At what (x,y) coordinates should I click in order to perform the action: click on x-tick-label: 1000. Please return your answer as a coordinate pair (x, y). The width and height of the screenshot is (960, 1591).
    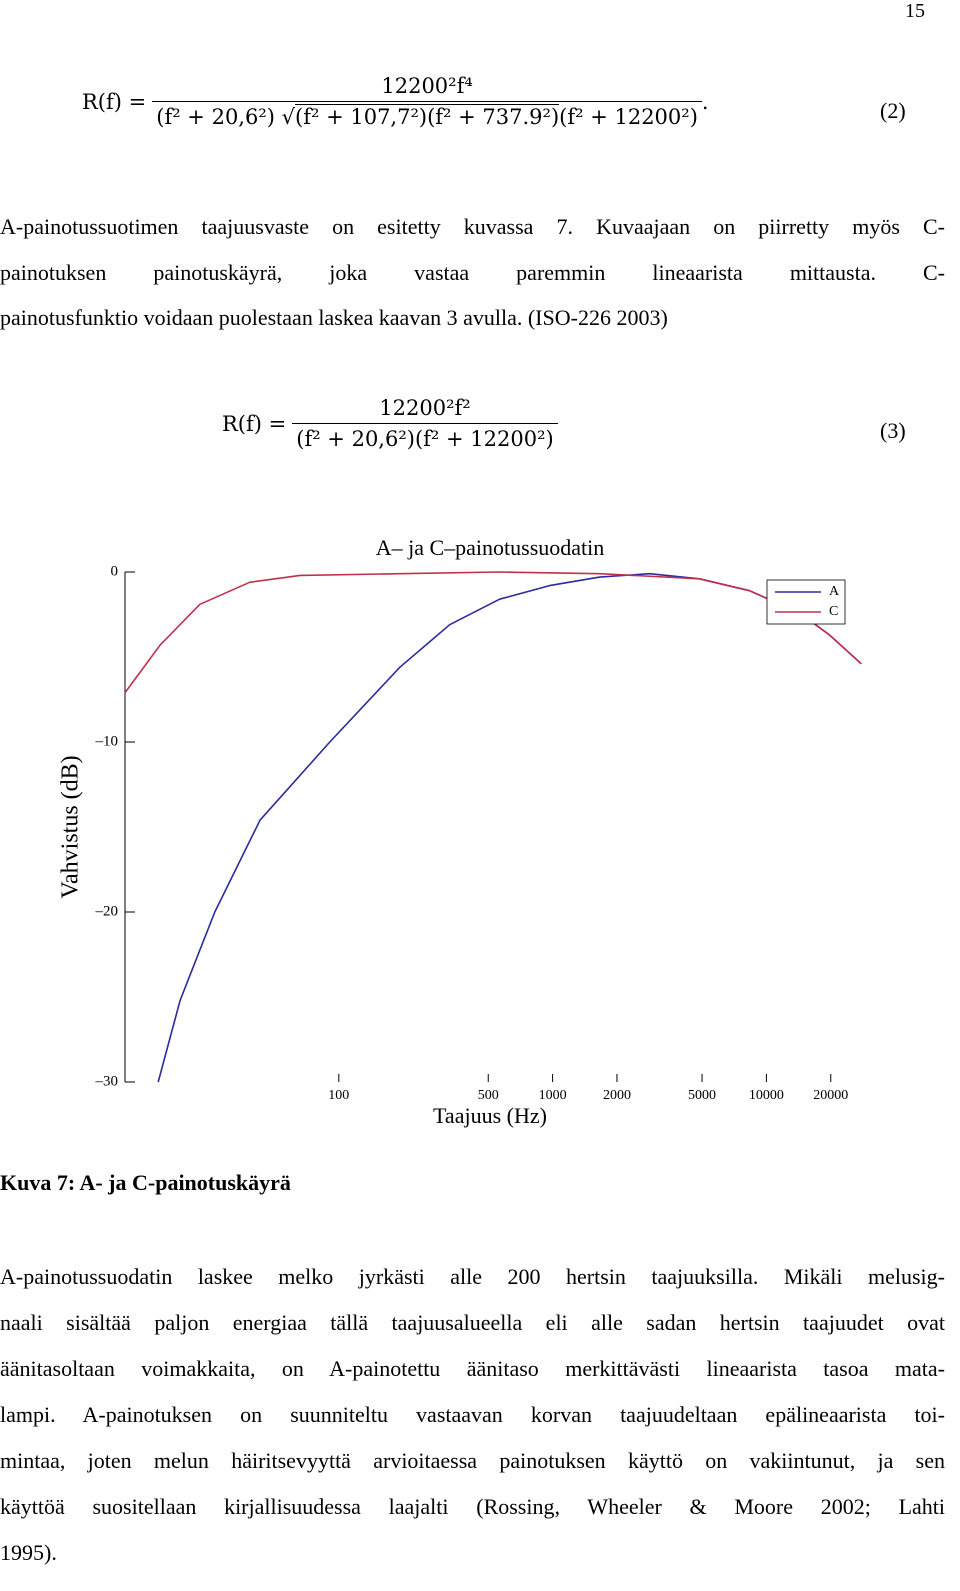
    Looking at the image, I should click on (553, 1095).